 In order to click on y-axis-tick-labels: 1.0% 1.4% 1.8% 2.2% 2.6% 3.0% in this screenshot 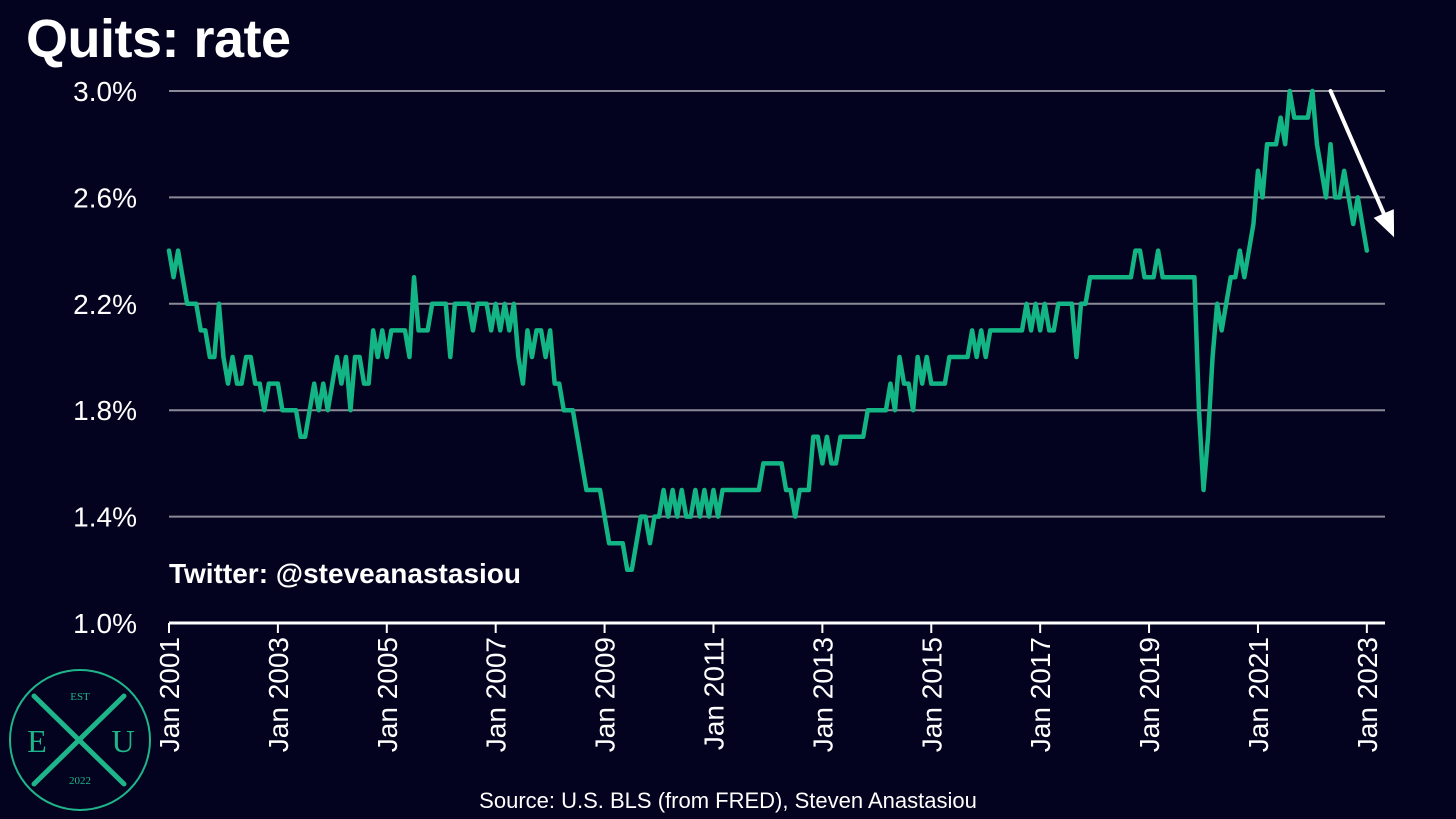, I will do `click(105, 357)`.